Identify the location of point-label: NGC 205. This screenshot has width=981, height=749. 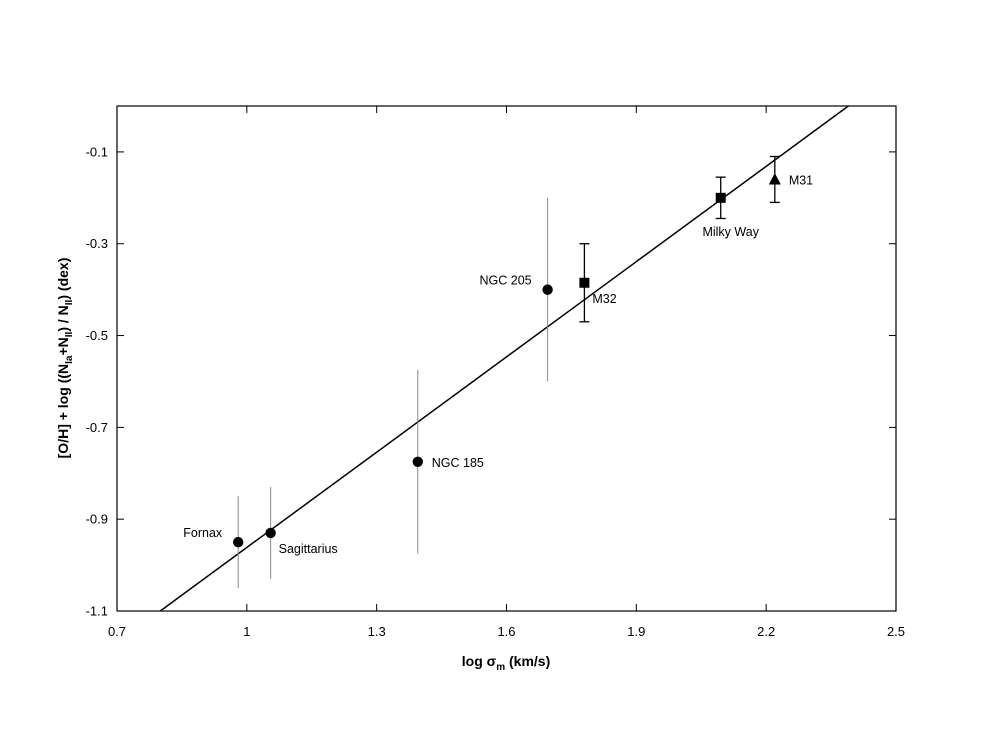
(506, 281).